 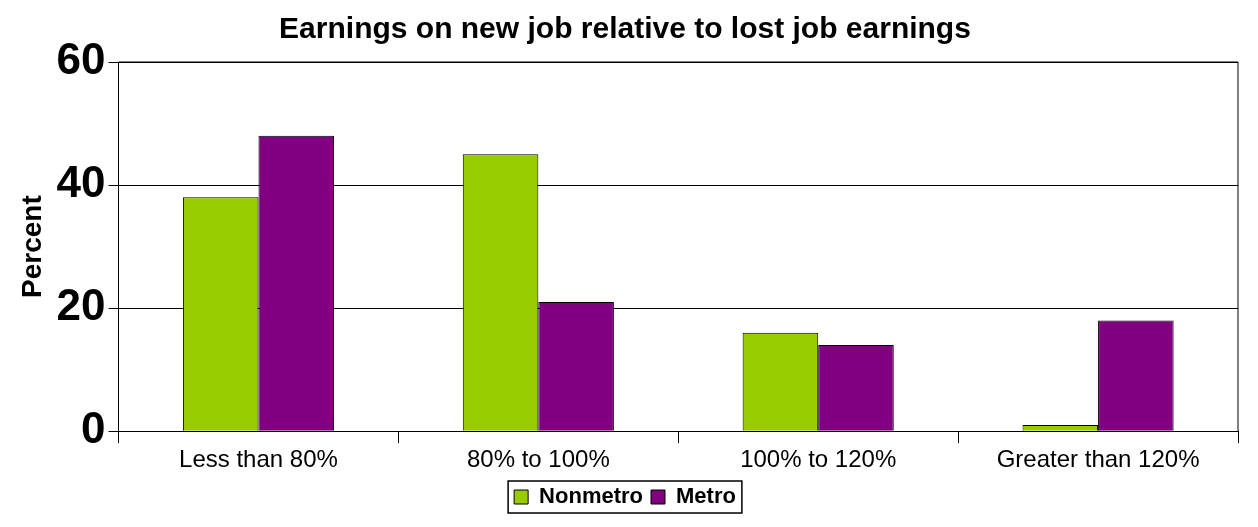 I want to click on x-tick-label: Greater than 120%, so click(x=1098, y=459).